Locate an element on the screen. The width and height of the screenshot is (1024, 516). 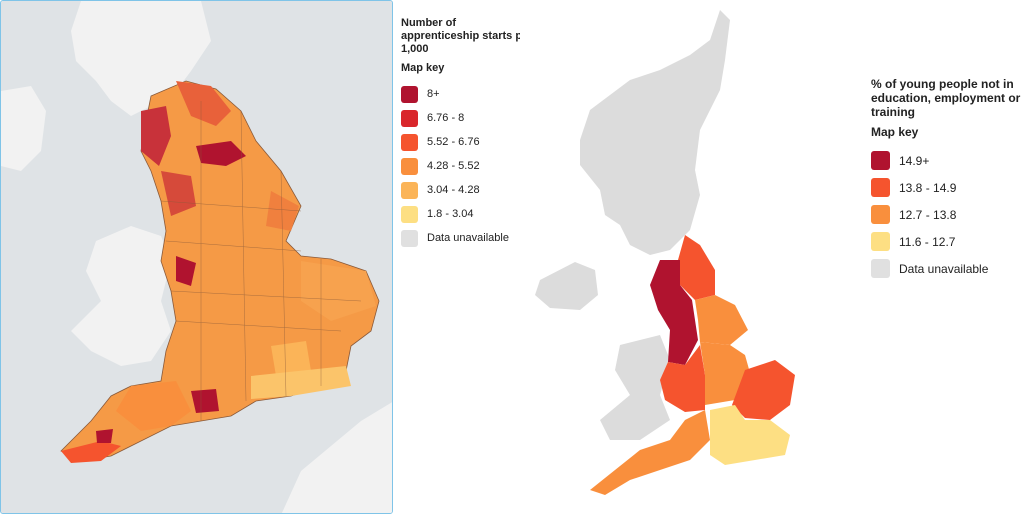
yorkshire-region is located at coordinates (721, 320).